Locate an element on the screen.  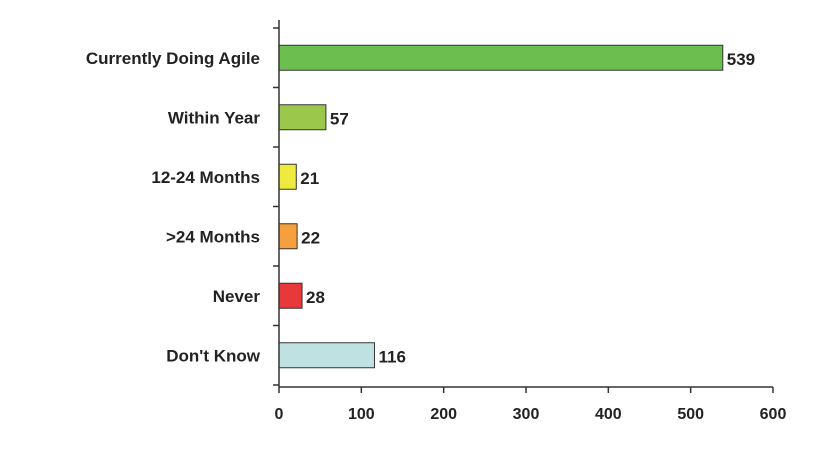
category-label-6: Don't Know is located at coordinates (213, 355).